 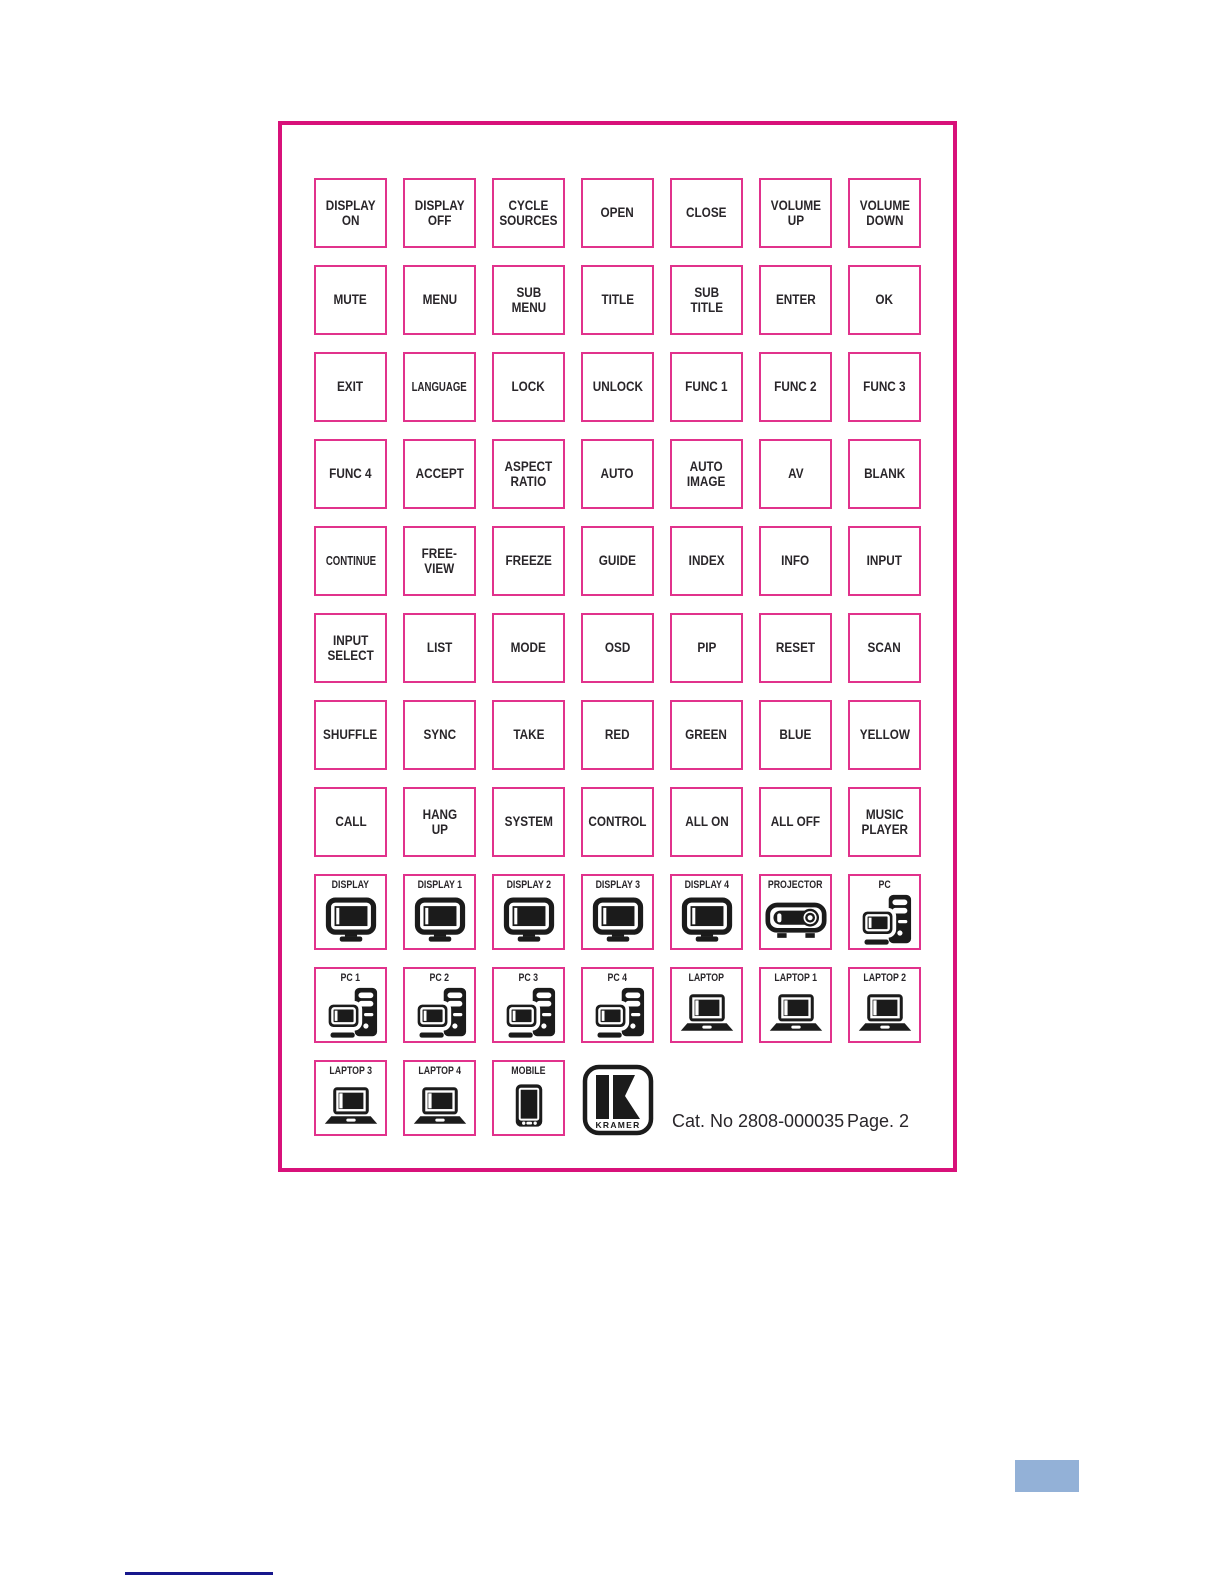 I want to click on key-blank: BLANK, so click(x=884, y=474).